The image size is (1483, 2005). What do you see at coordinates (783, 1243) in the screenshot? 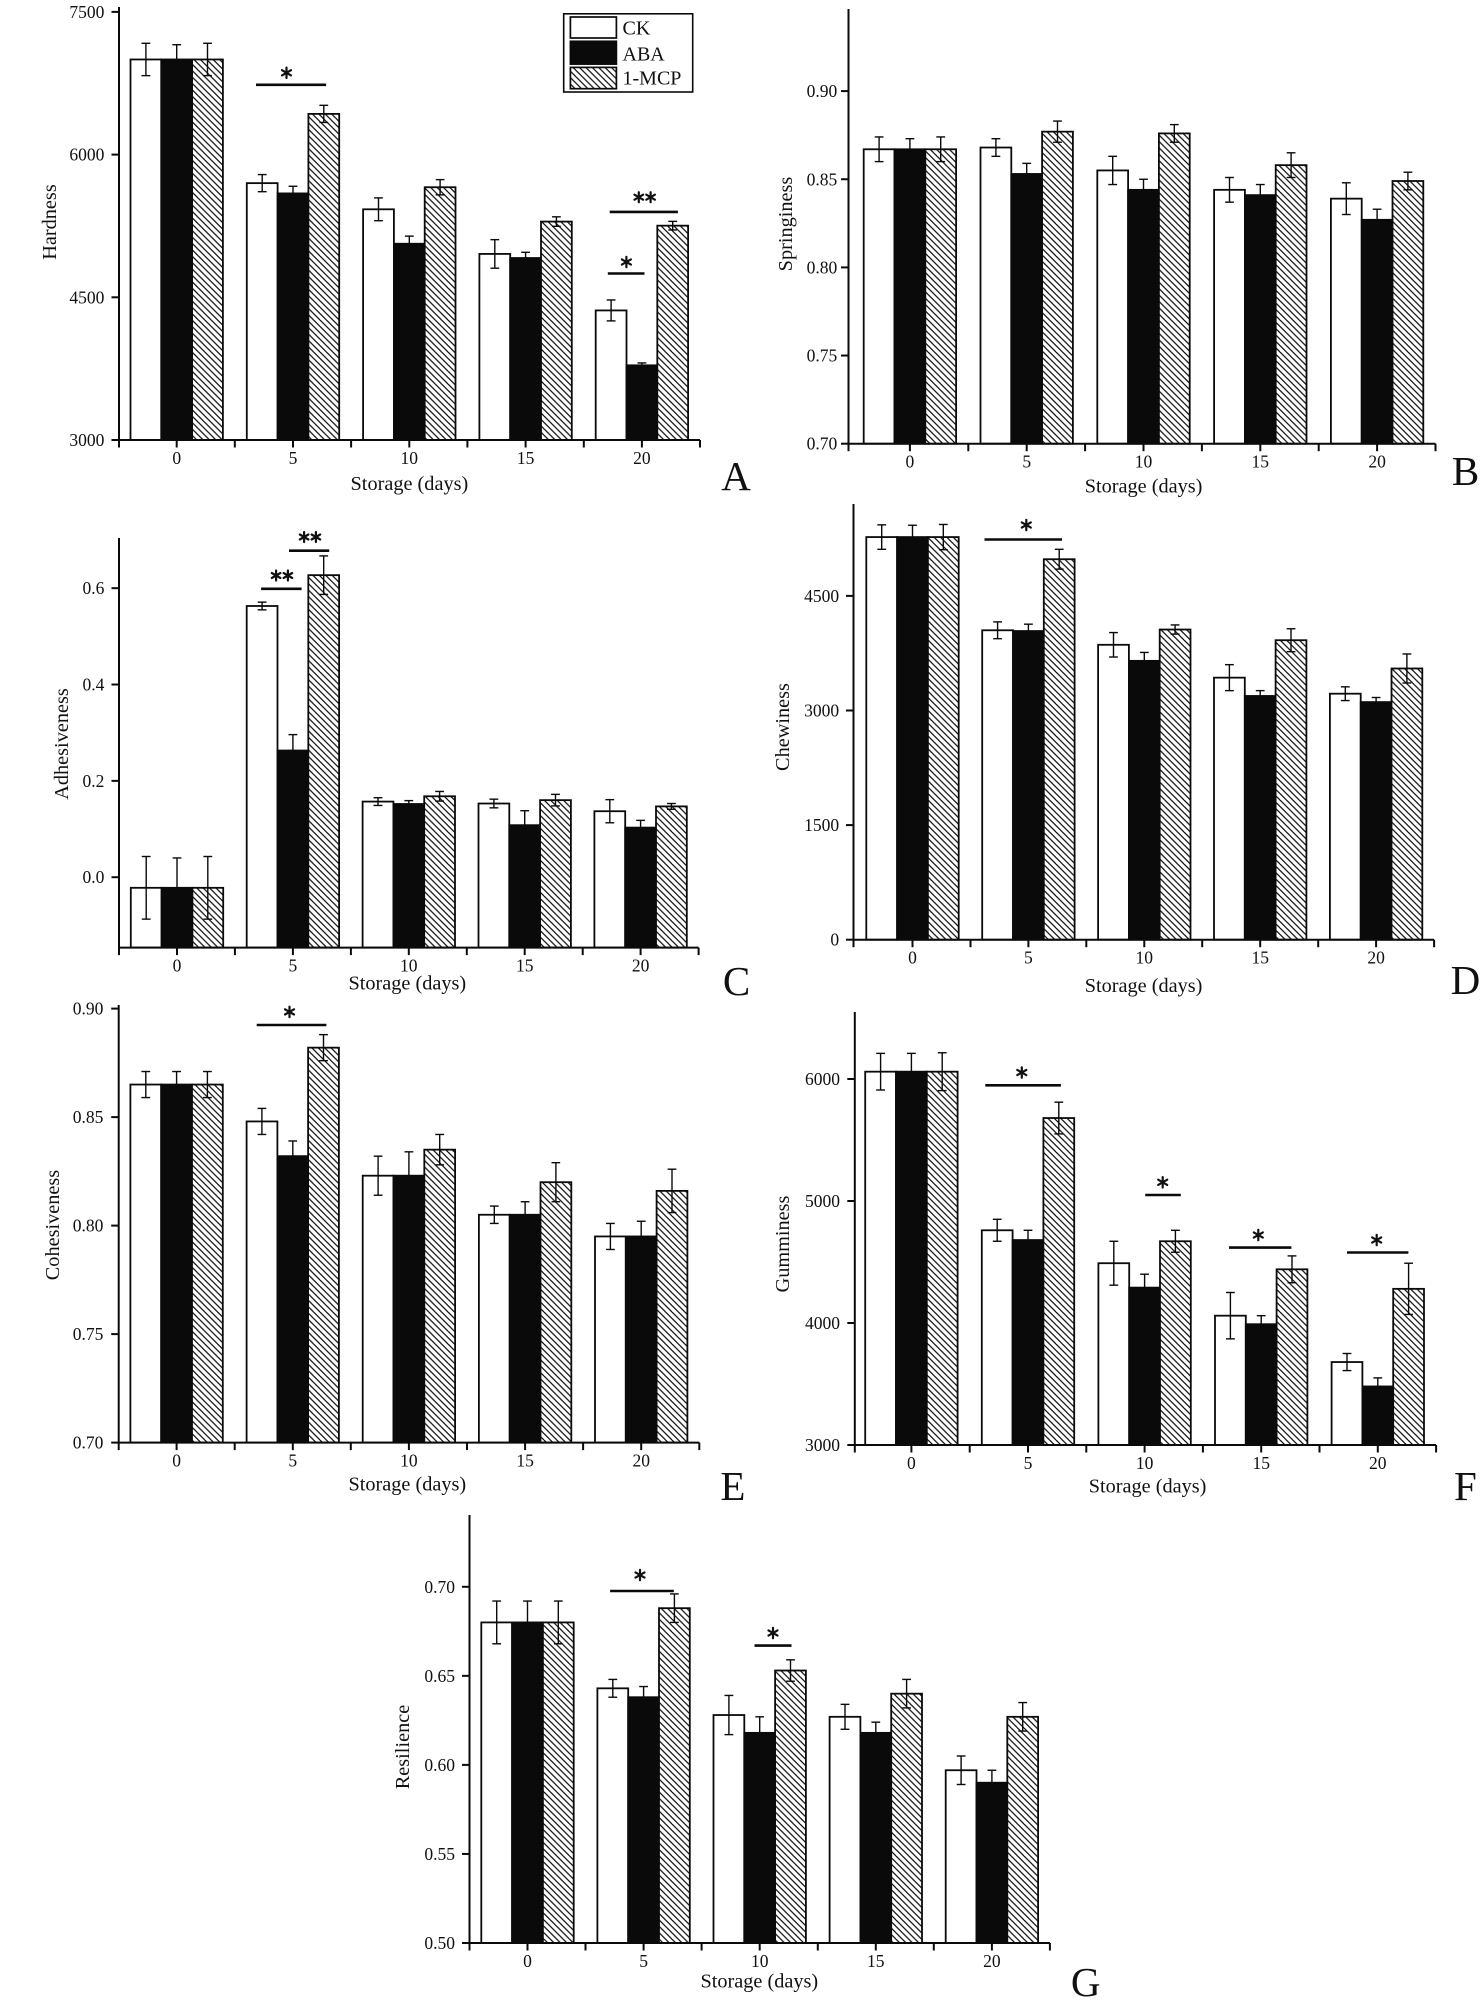
I see `svg-text: Gumminess` at bounding box center [783, 1243].